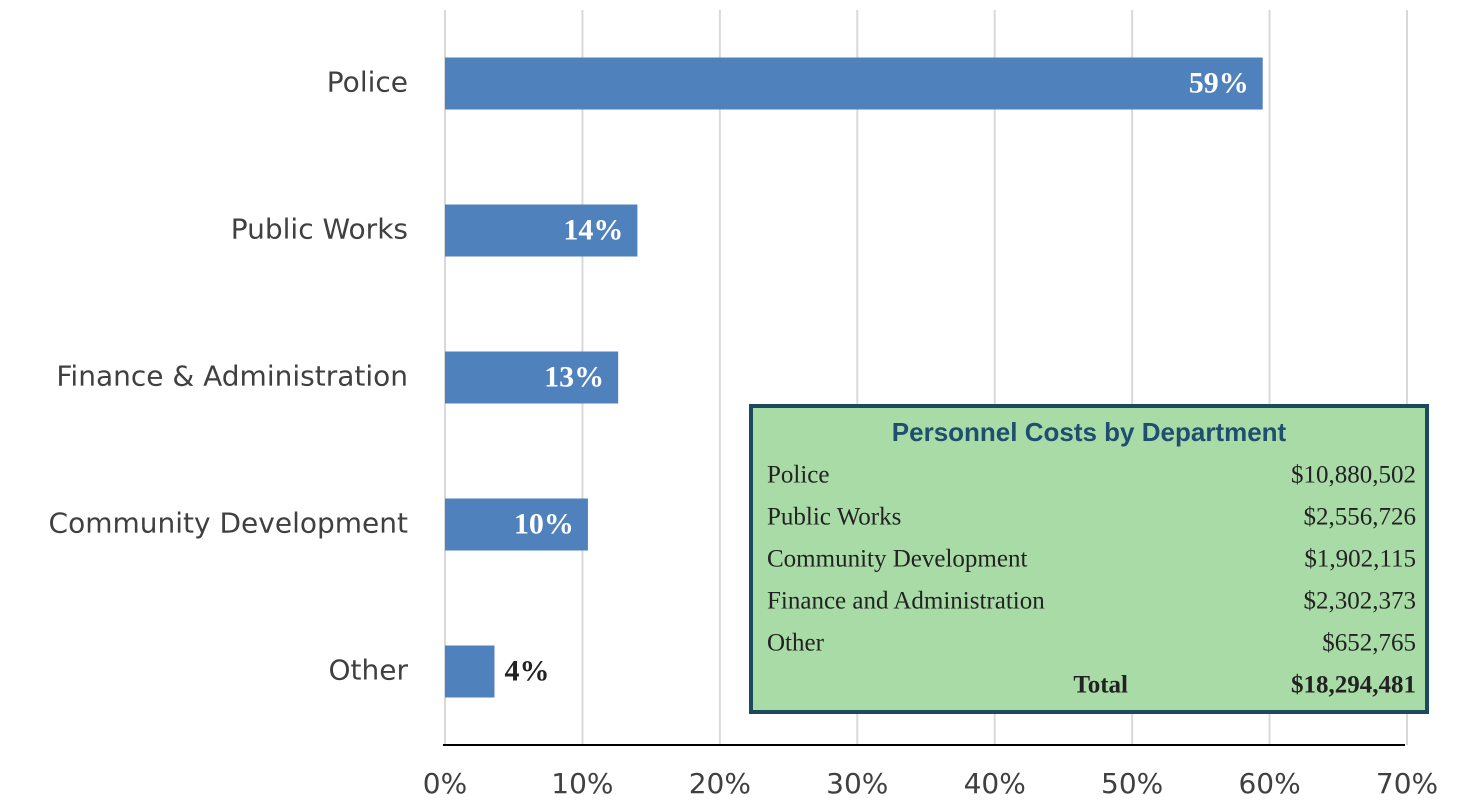 The image size is (1461, 811). I want to click on x-tick-label: 40%, so click(995, 783).